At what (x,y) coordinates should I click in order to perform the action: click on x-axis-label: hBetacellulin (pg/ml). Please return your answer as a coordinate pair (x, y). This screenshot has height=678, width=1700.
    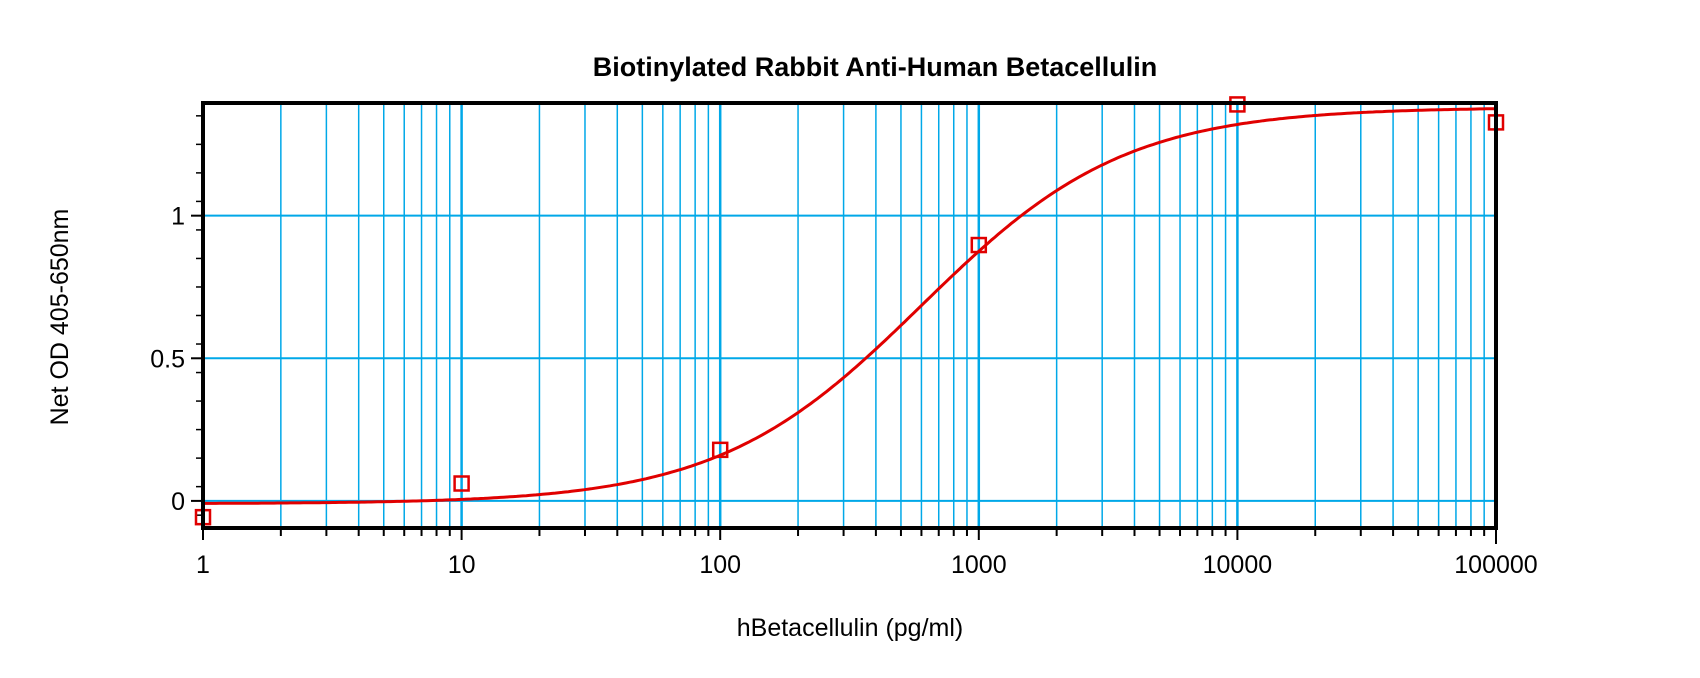
    Looking at the image, I should click on (850, 628).